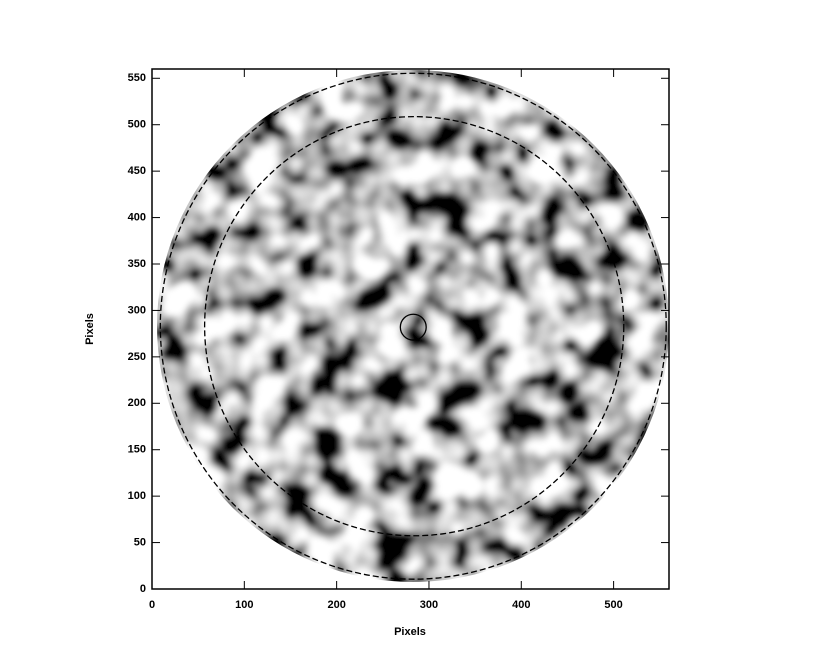  Describe the element at coordinates (244, 605) in the screenshot. I see `x-tick-label: 100` at that location.